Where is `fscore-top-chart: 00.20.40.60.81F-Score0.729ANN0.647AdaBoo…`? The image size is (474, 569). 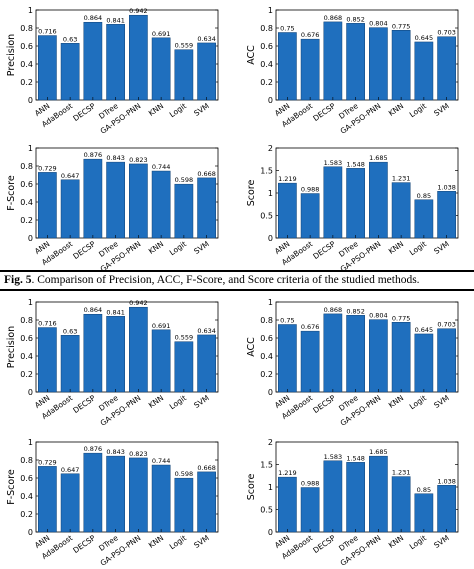
fscore-top-chart: 00.20.40.60.81F-Score0.729ANN0.647AdaBoo… is located at coordinates (112, 207).